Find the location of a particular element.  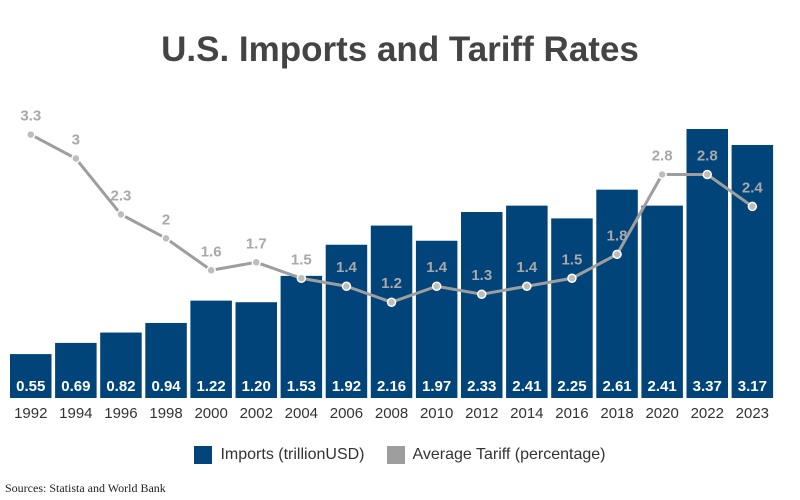

bar-value-label: 1.22 is located at coordinates (211, 386).